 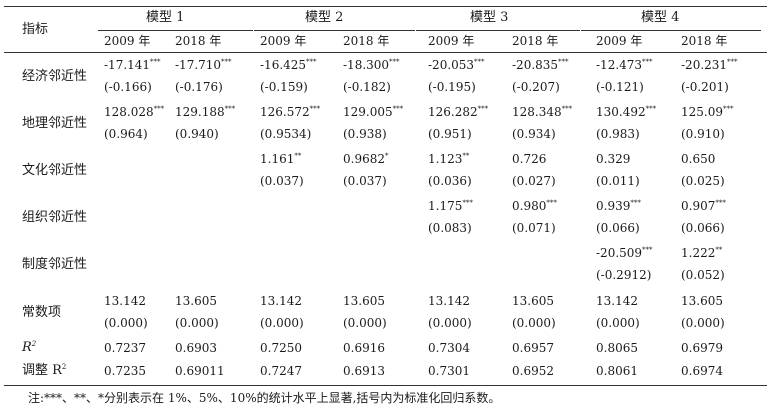 I want to click on coefficient-number: 128.348, so click(x=537, y=112).